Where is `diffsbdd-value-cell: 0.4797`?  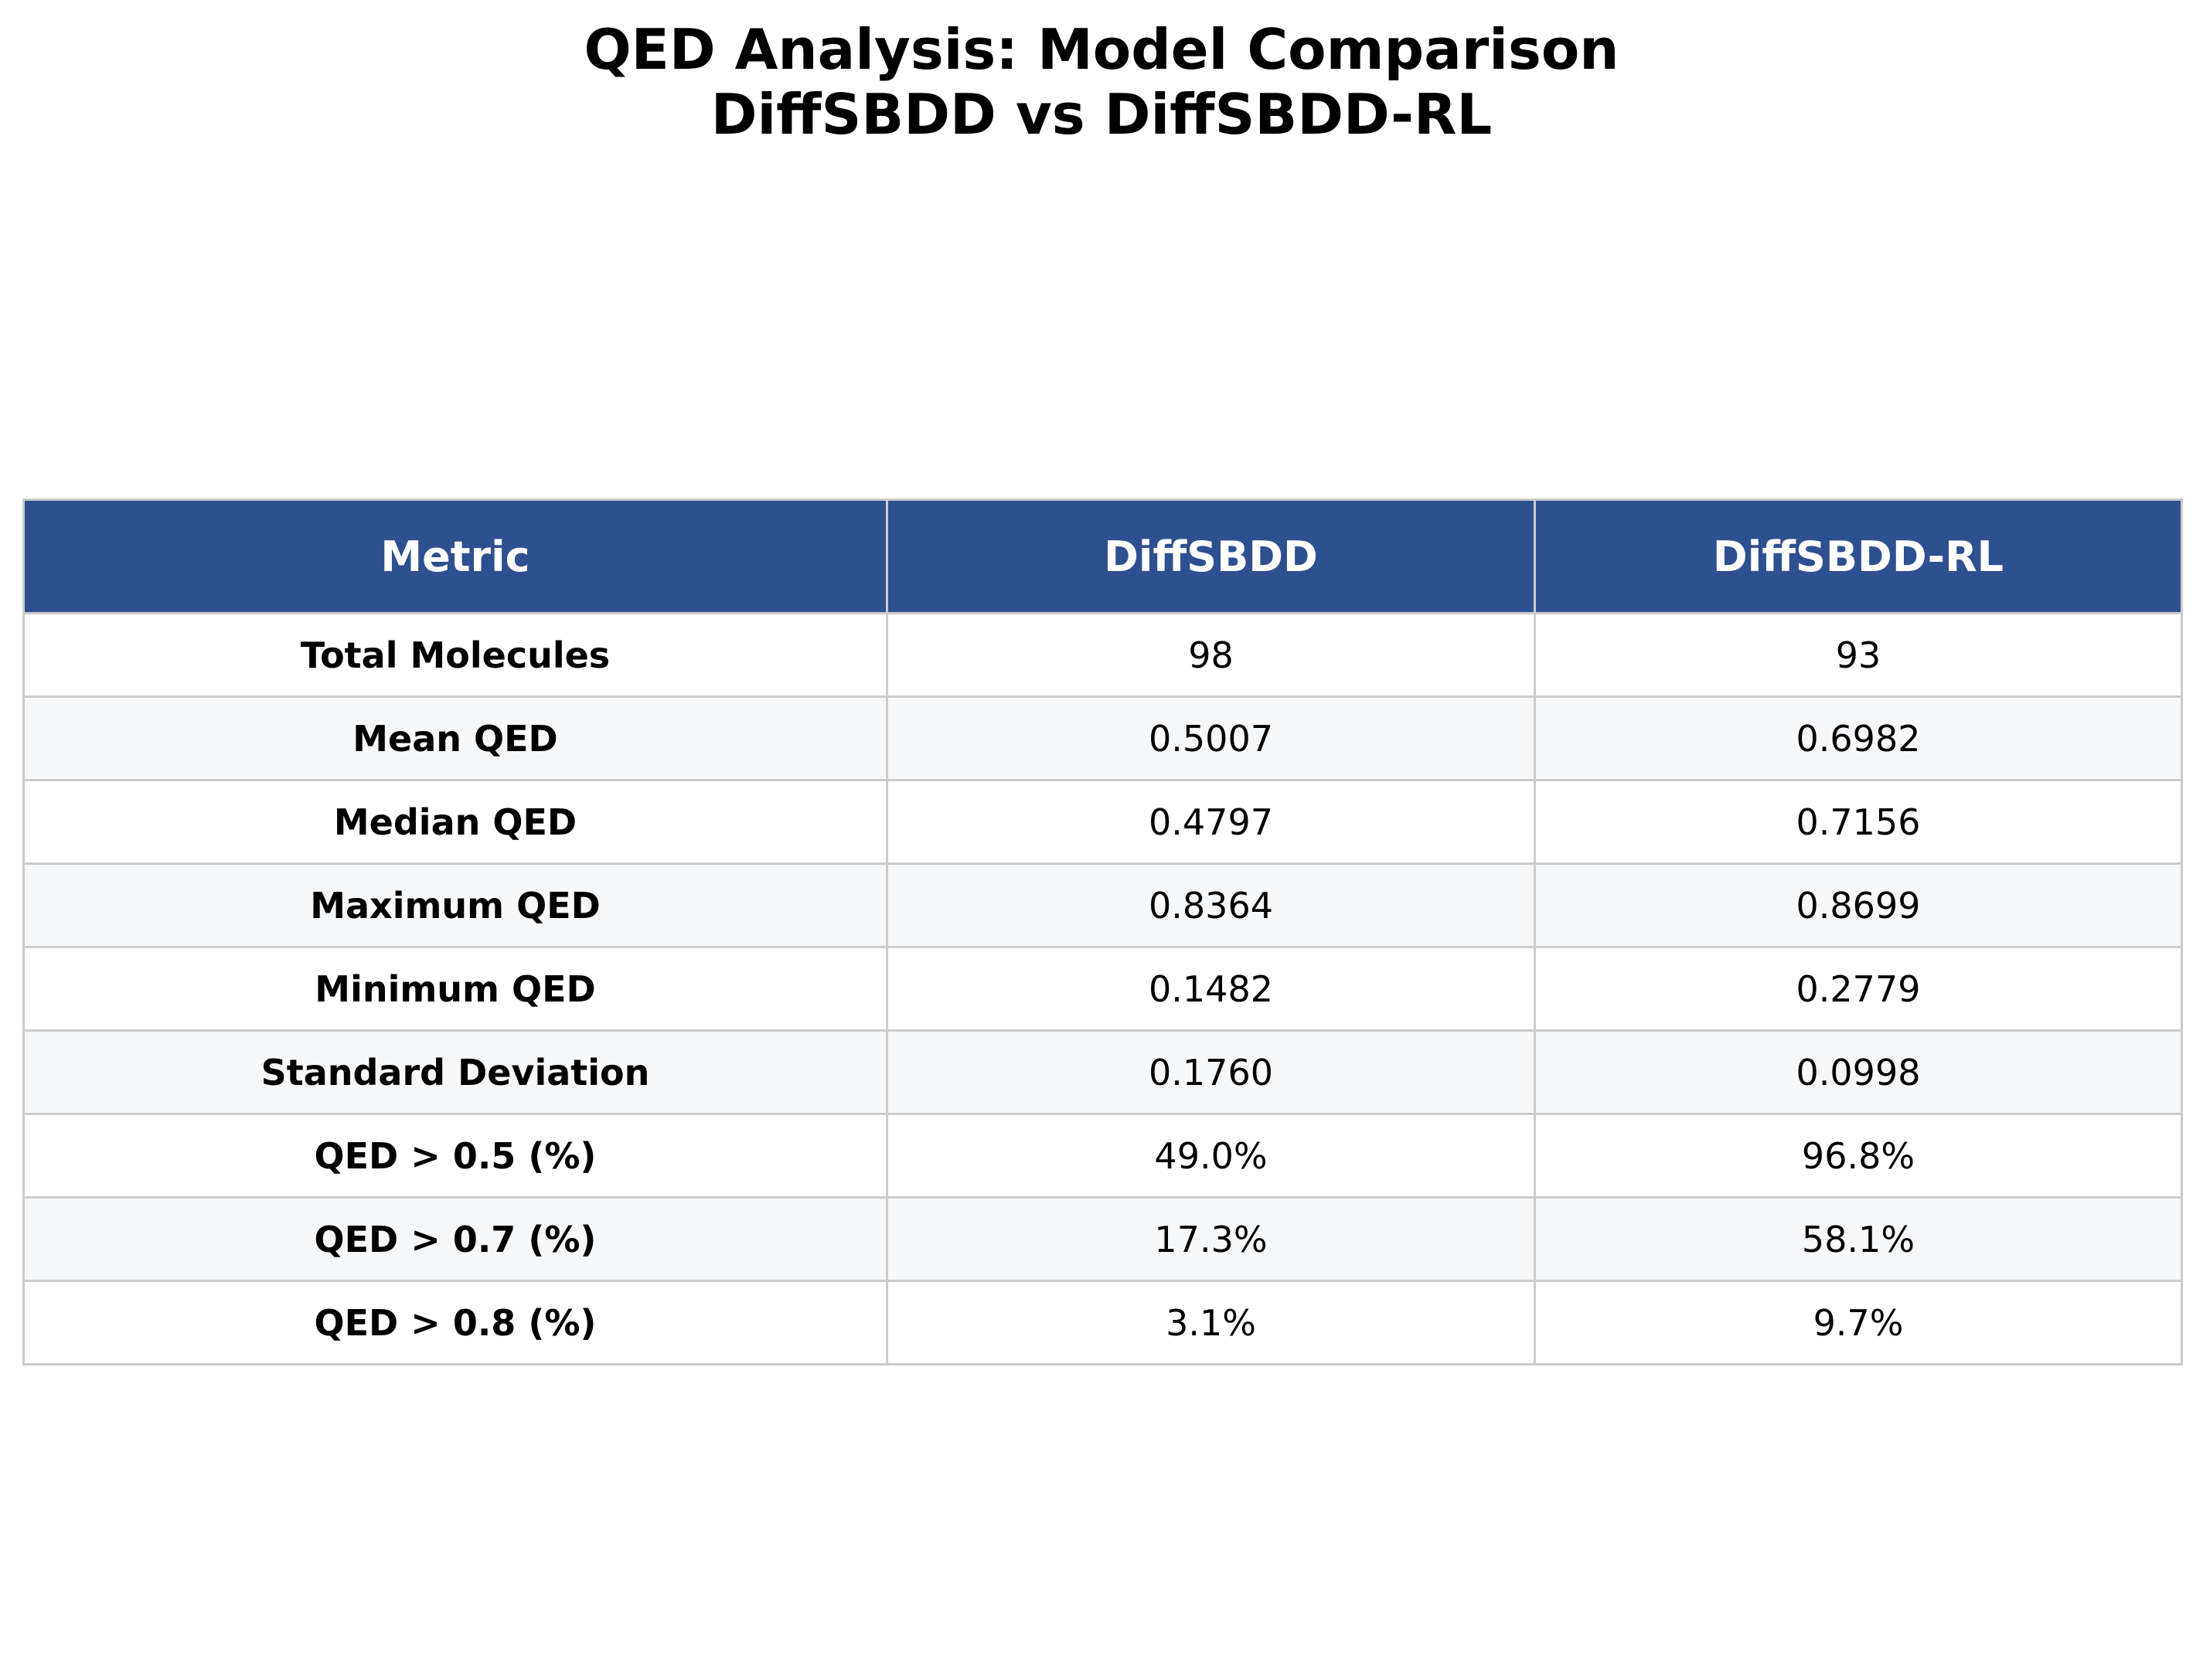
diffsbdd-value-cell: 0.4797 is located at coordinates (1211, 822).